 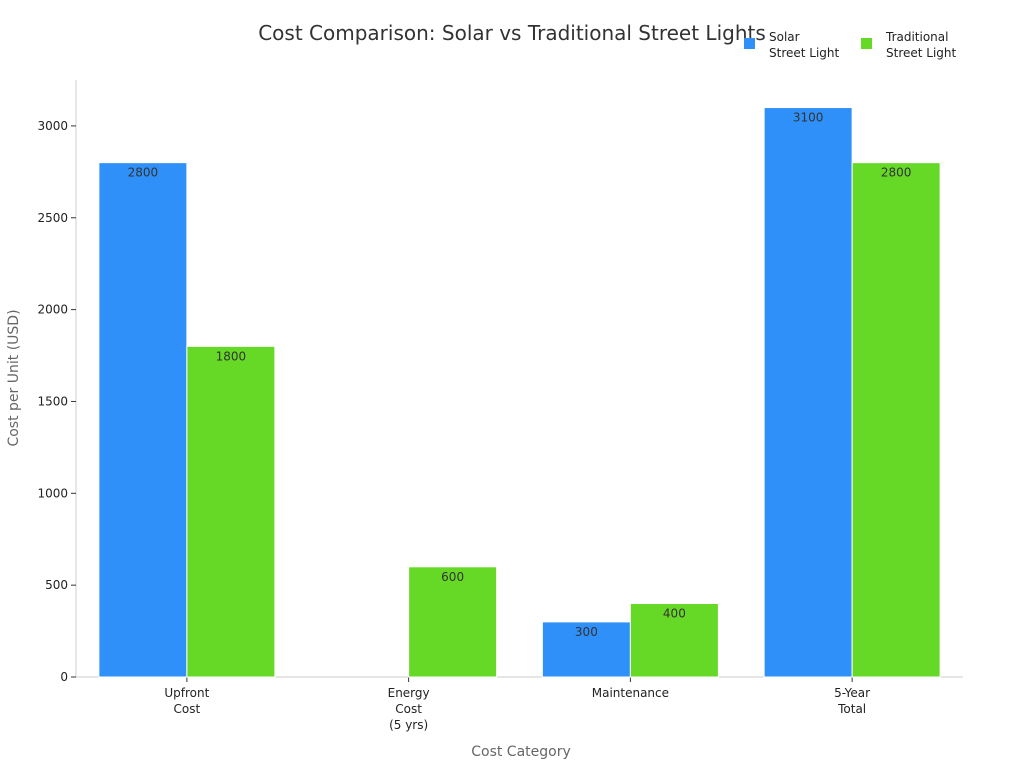 I want to click on x-tick-label: Maintenance, so click(x=630, y=693).